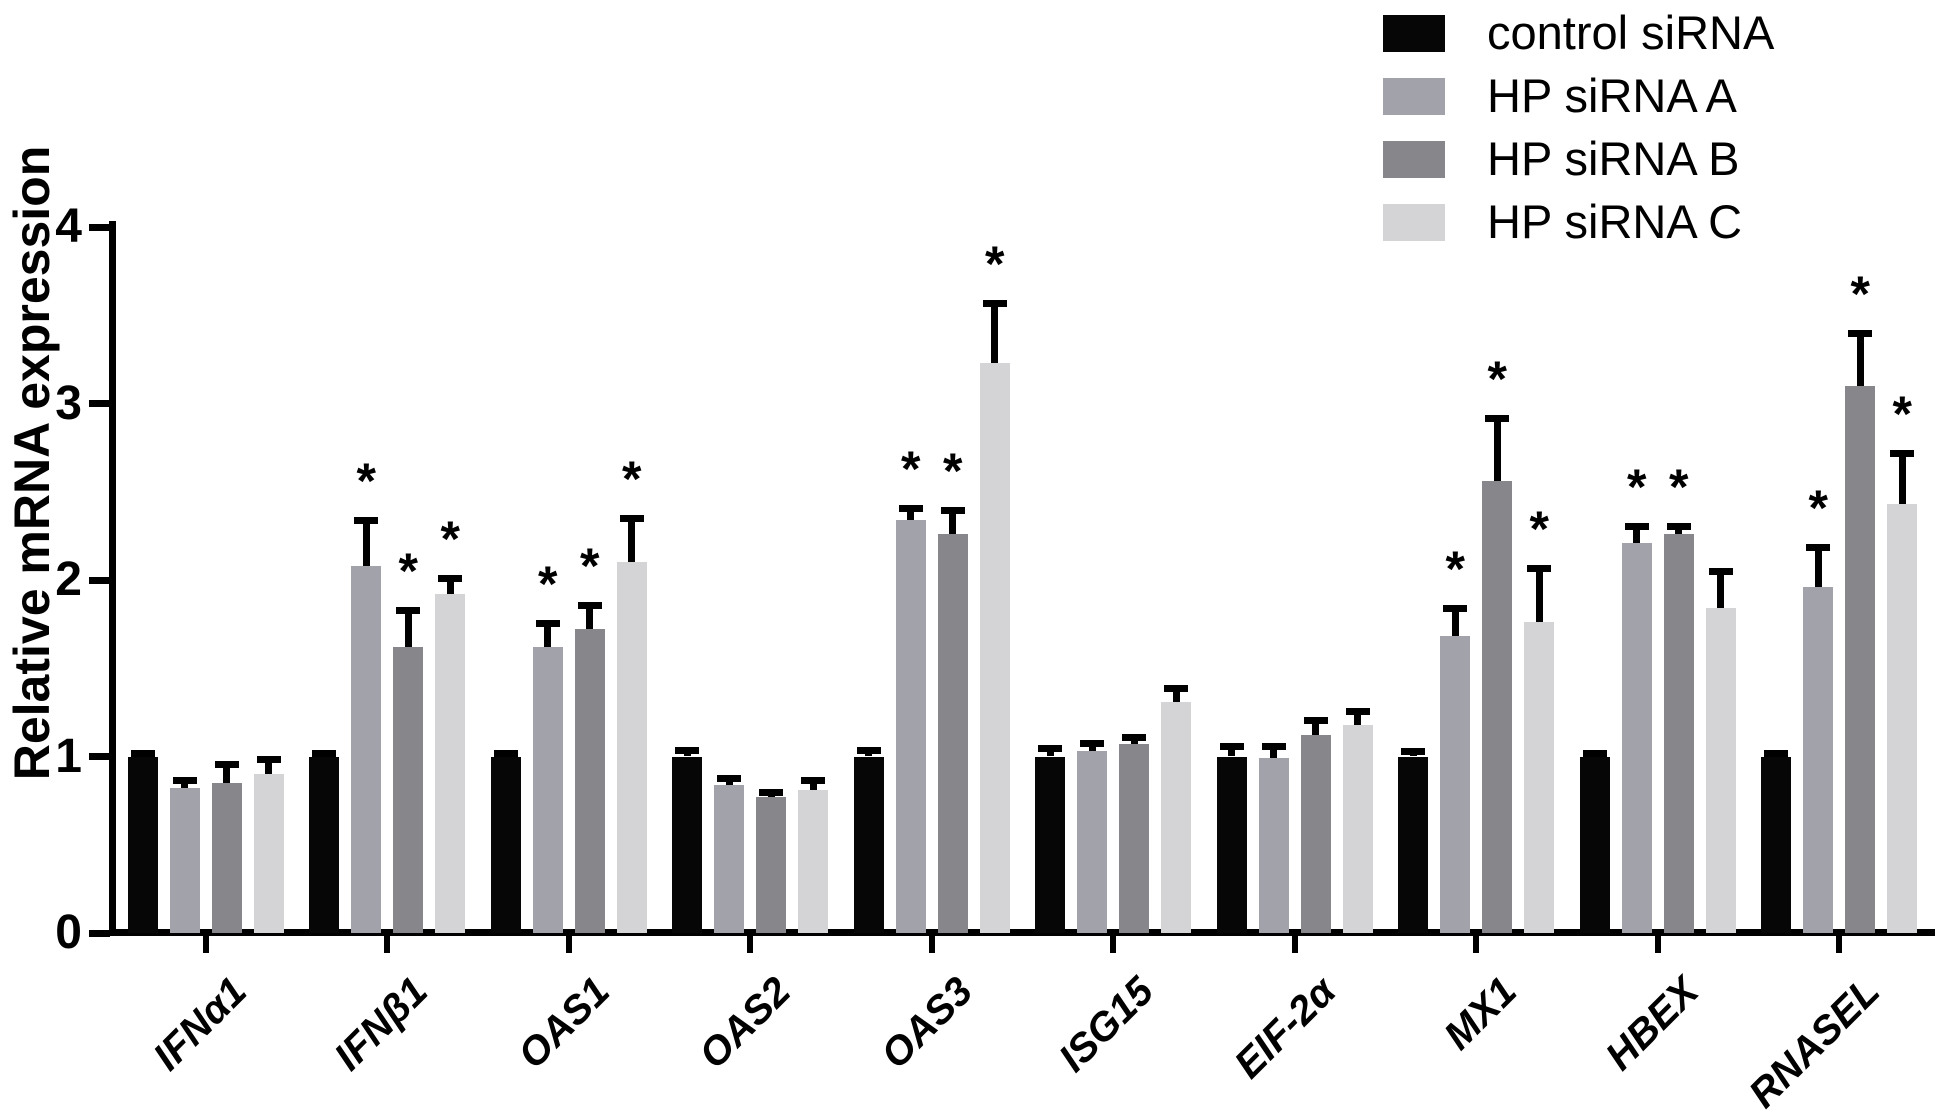 Image resolution: width=1957 pixels, height=1119 pixels. Describe the element at coordinates (142, 844) in the screenshot. I see `bar-IFNα1-control-siRNA` at that location.